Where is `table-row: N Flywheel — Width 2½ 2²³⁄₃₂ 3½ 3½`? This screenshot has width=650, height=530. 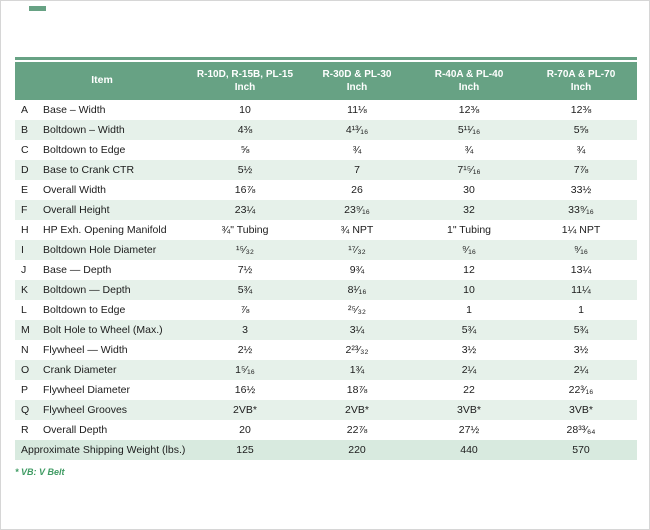 table-row: N Flywheel — Width 2½ 2²³⁄₃₂ 3½ 3½ is located at coordinates (326, 350).